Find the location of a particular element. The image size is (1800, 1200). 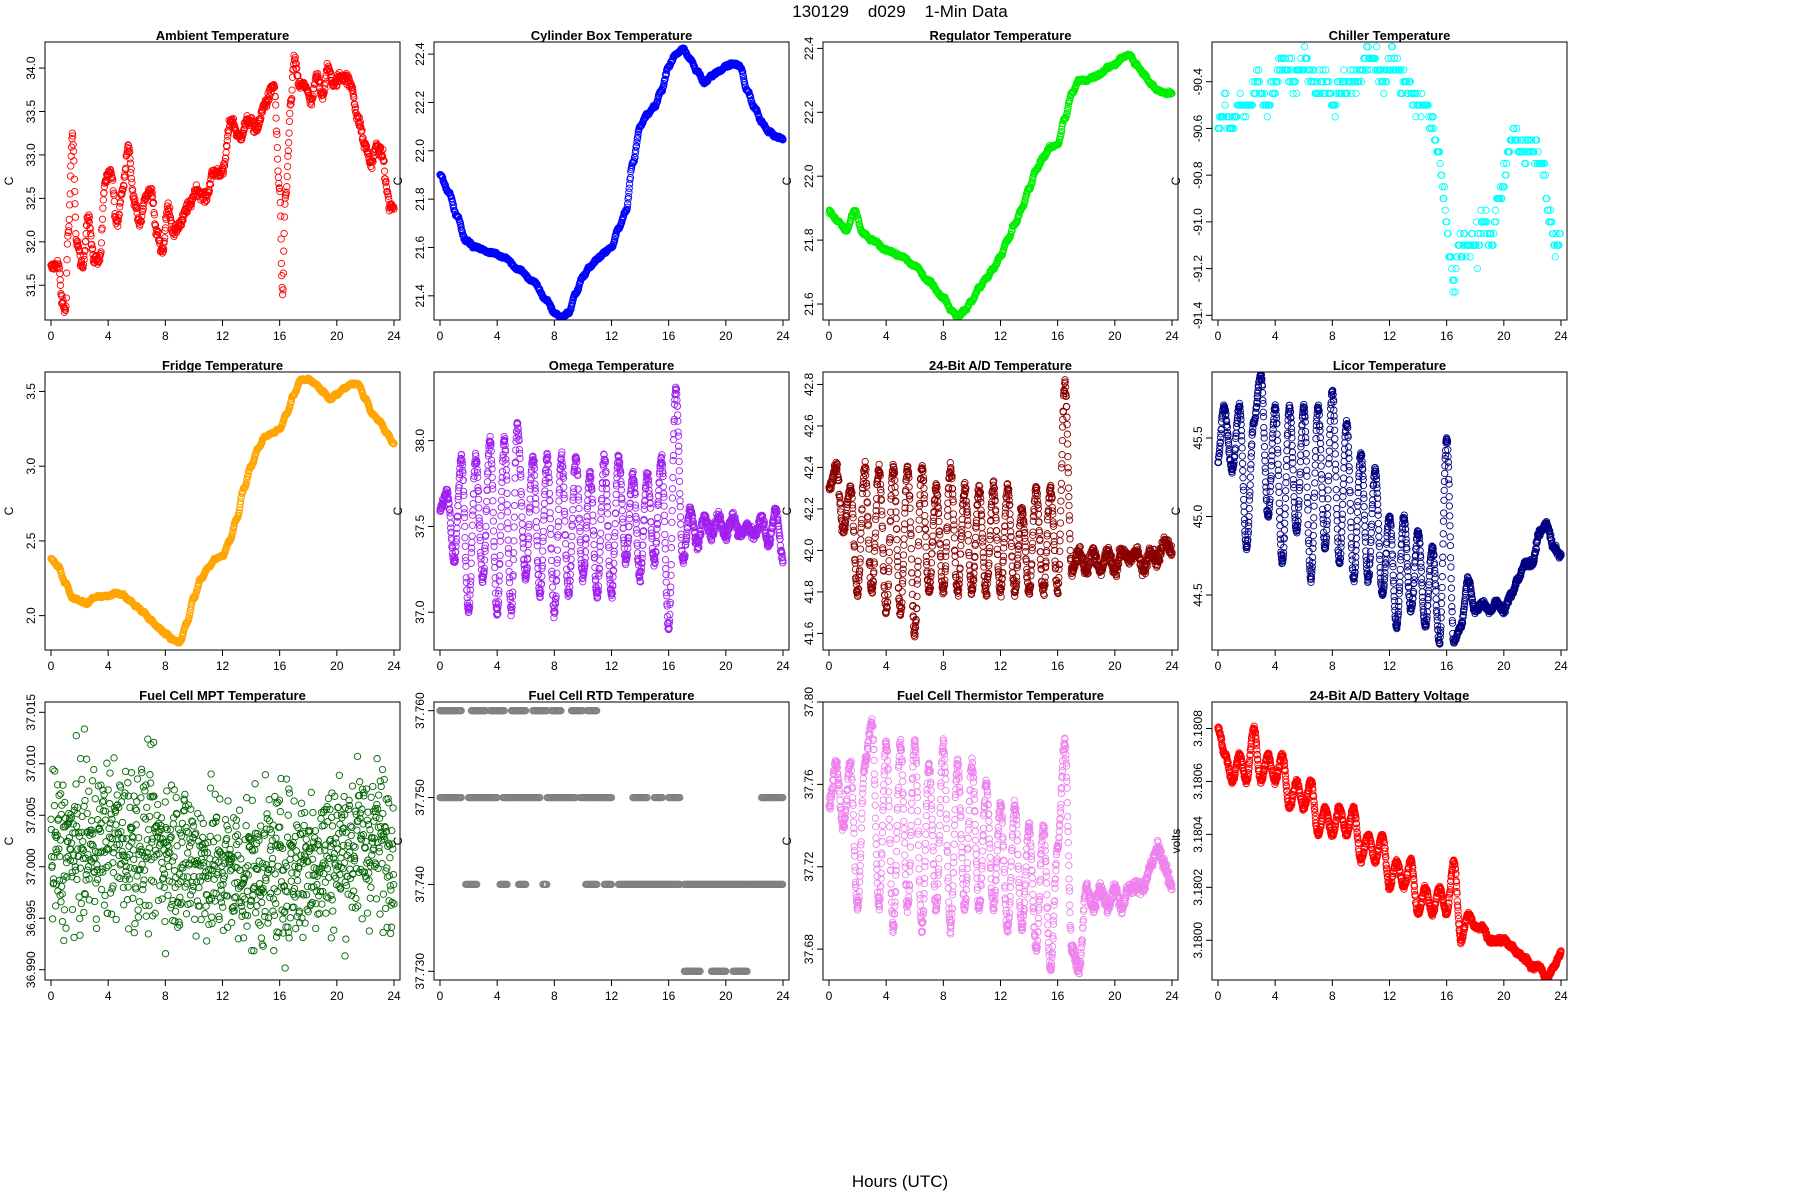

y-tick-label: 3.0 is located at coordinates (31, 465).